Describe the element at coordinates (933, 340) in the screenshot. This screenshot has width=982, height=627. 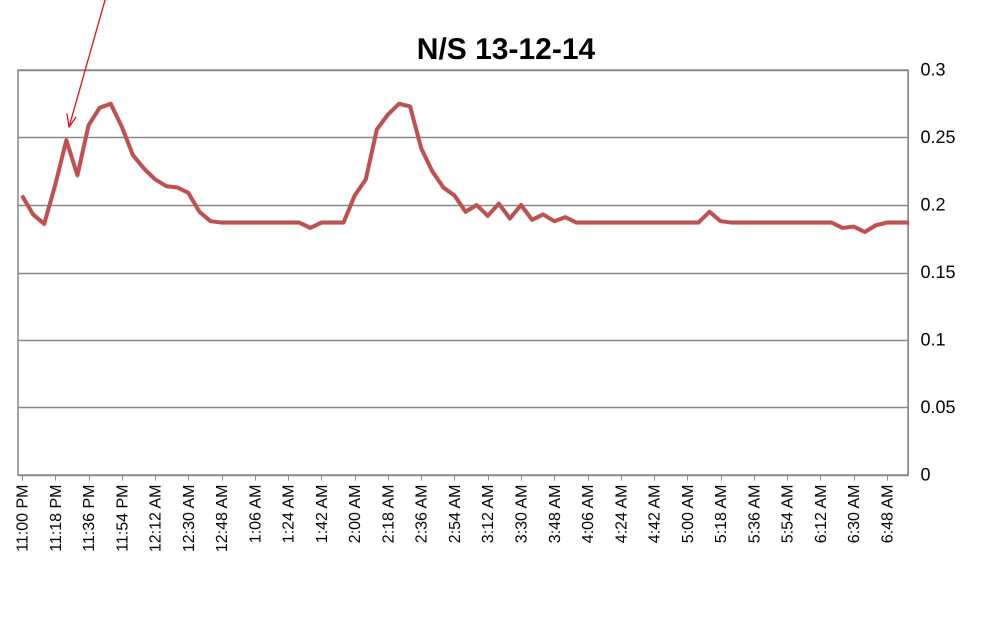
I see `y-tick-label: 0.1` at that location.